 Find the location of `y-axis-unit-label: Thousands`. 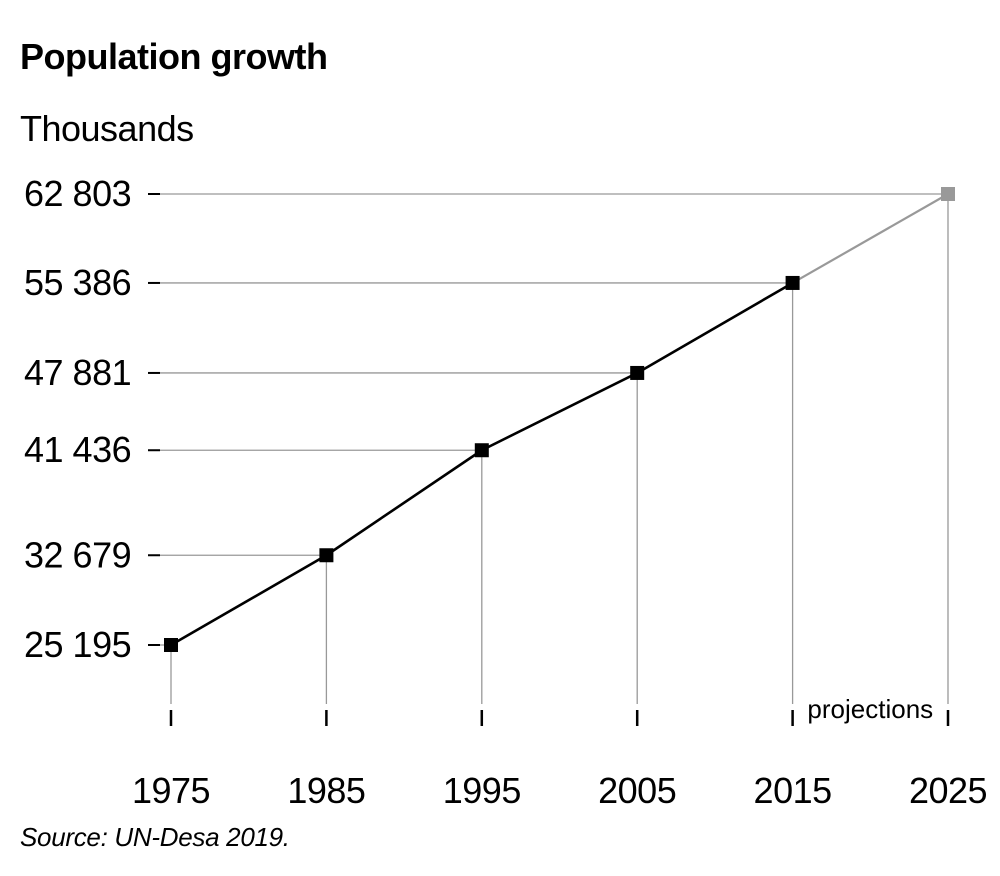

y-axis-unit-label: Thousands is located at coordinates (107, 128).